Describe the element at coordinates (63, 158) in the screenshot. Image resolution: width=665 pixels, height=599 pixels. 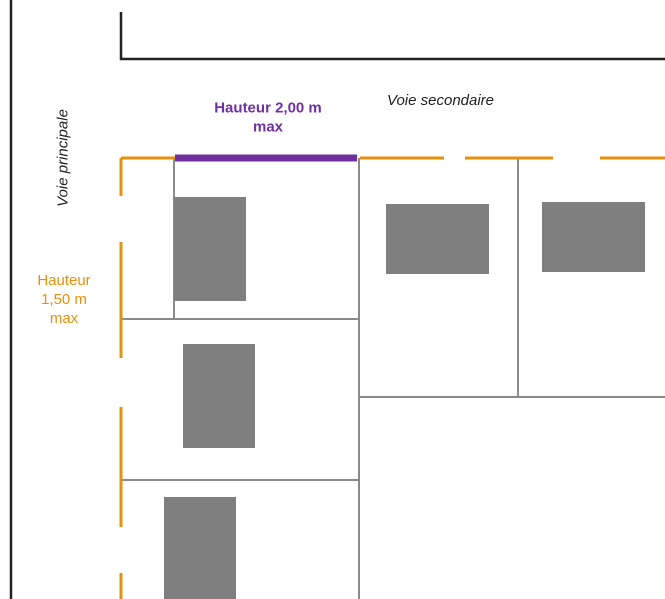
I see `main-road-label: Voie principale` at that location.